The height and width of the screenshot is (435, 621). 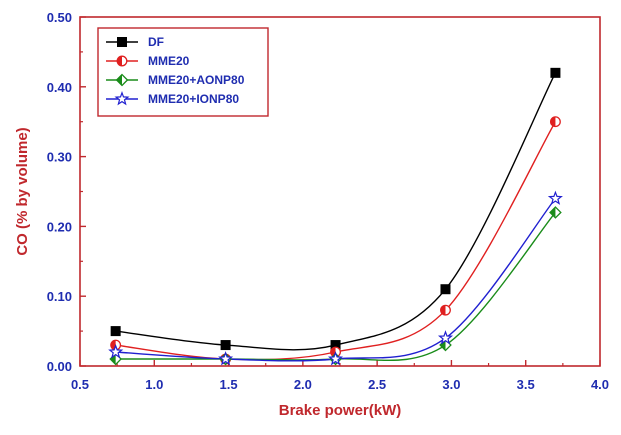 What do you see at coordinates (340, 376) in the screenshot?
I see `x-axis-ticks: 0.5 1.0 1.5 2.0 2.5 3.0 3.5 4.0` at bounding box center [340, 376].